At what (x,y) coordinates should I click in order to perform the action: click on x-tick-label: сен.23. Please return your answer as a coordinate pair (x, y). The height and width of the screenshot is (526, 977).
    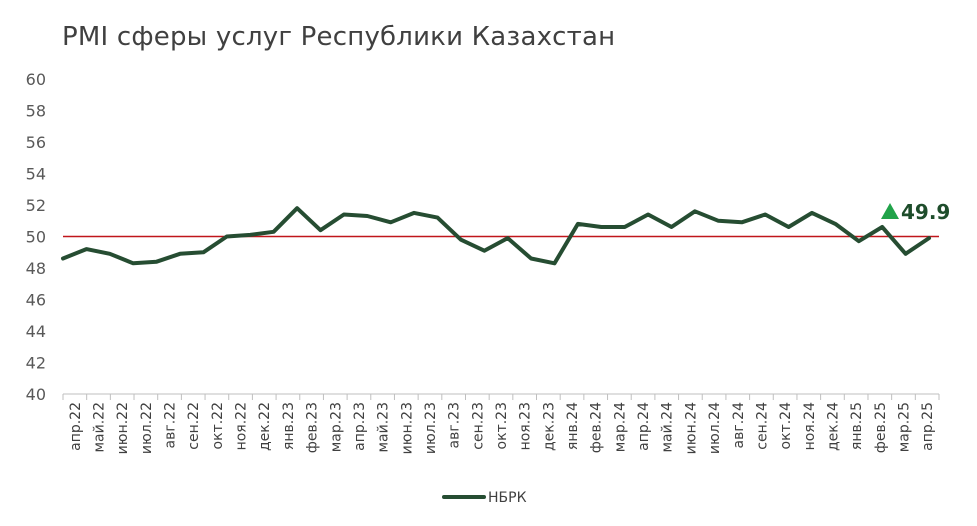
    Looking at the image, I should click on (478, 426).